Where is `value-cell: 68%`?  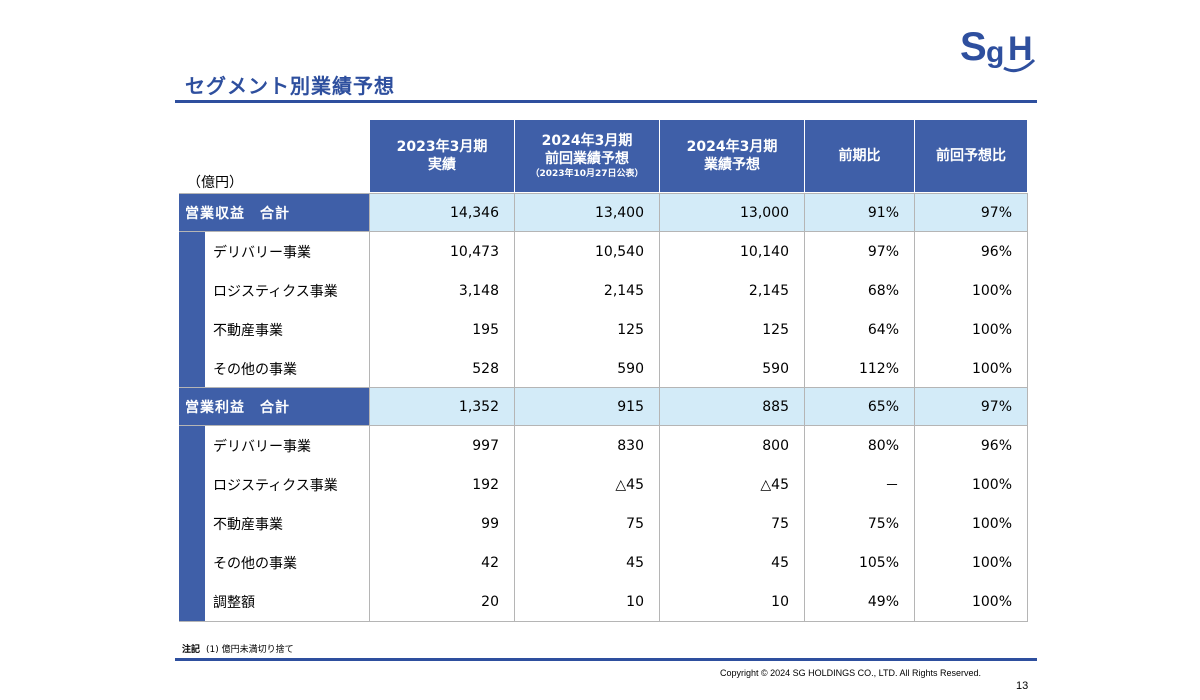 value-cell: 68% is located at coordinates (883, 290).